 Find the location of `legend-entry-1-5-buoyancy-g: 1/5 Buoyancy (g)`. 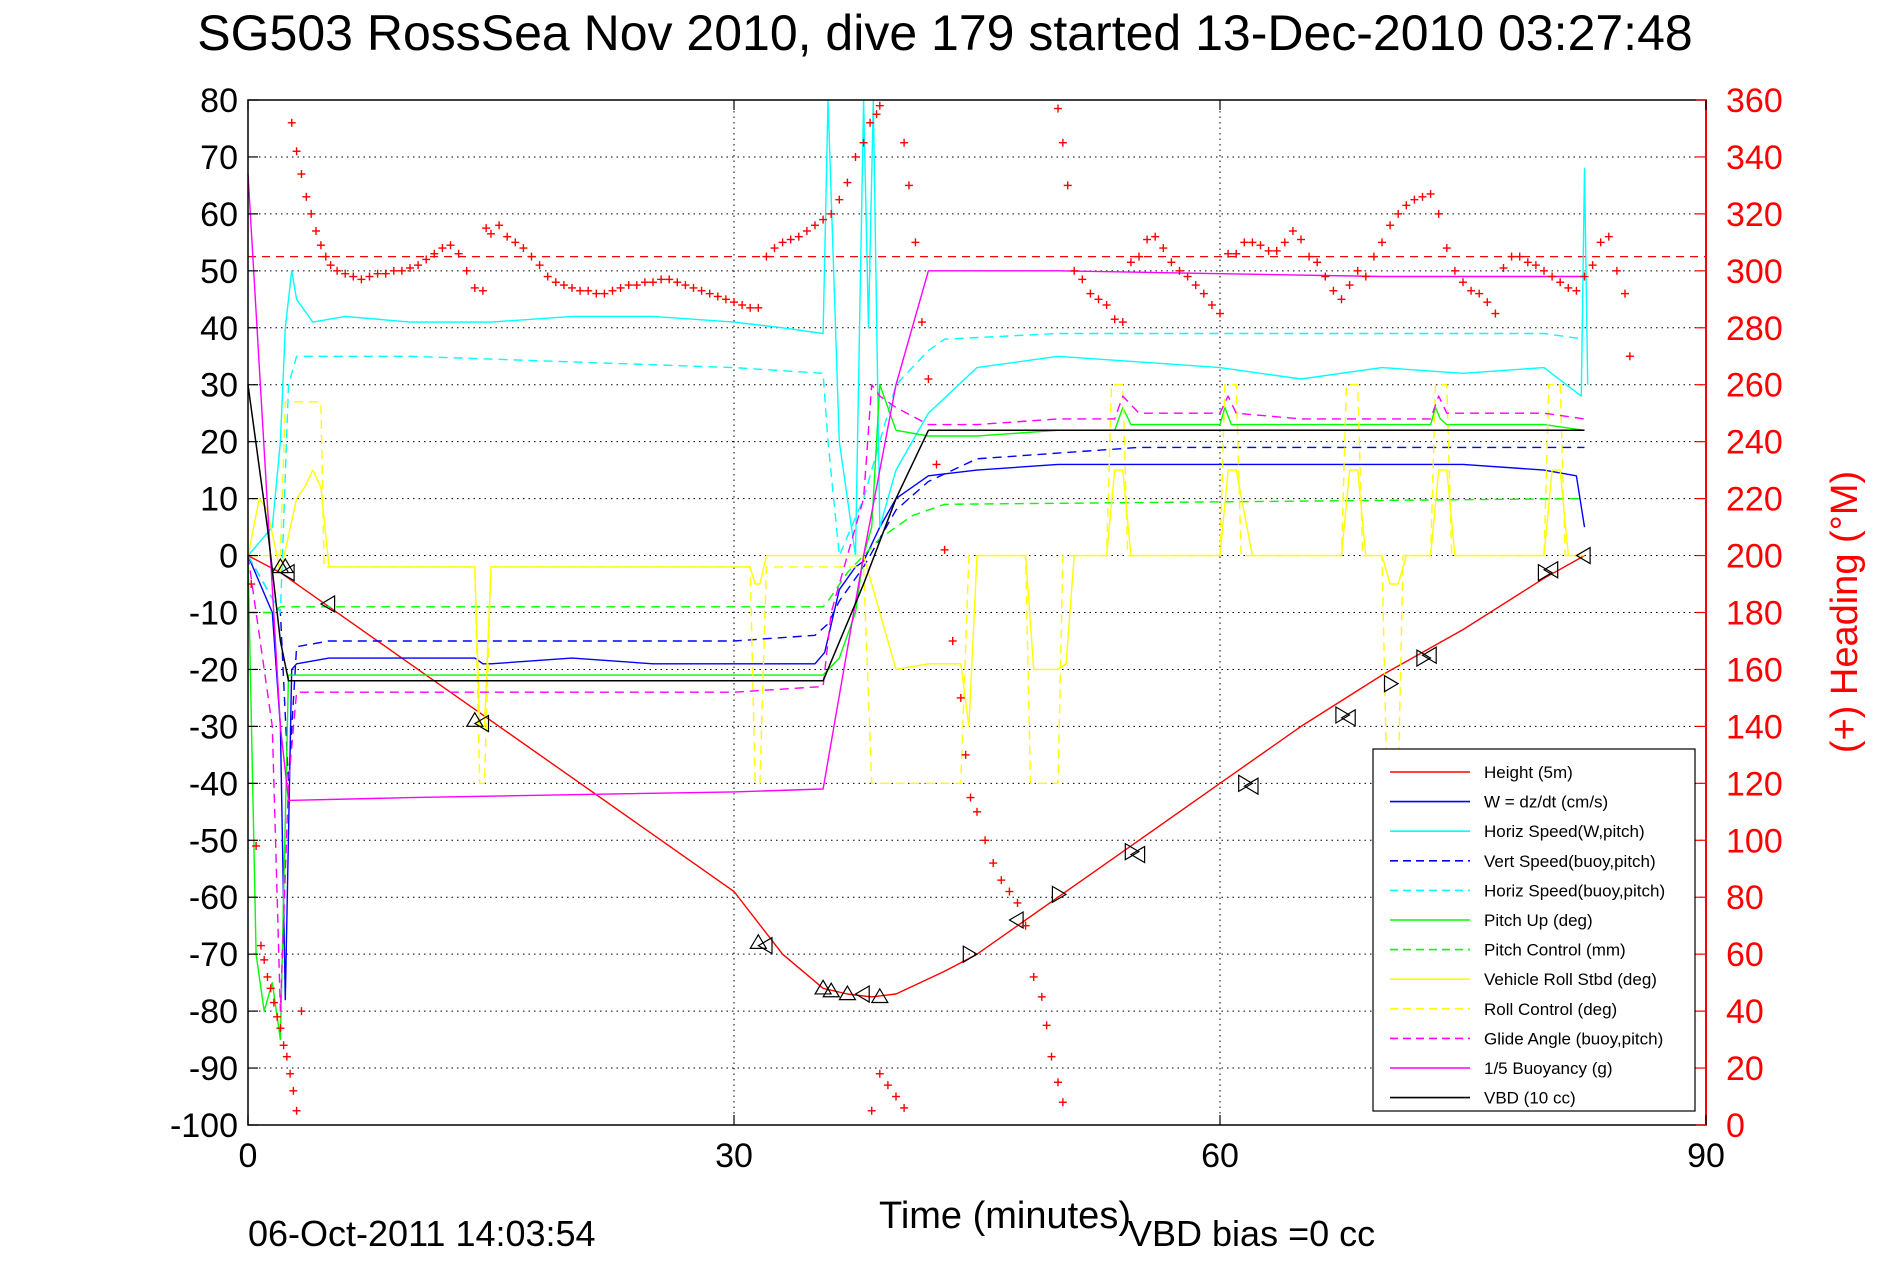

legend-entry-1-5-buoyancy-g: 1/5 Buoyancy (g) is located at coordinates (1501, 1068).